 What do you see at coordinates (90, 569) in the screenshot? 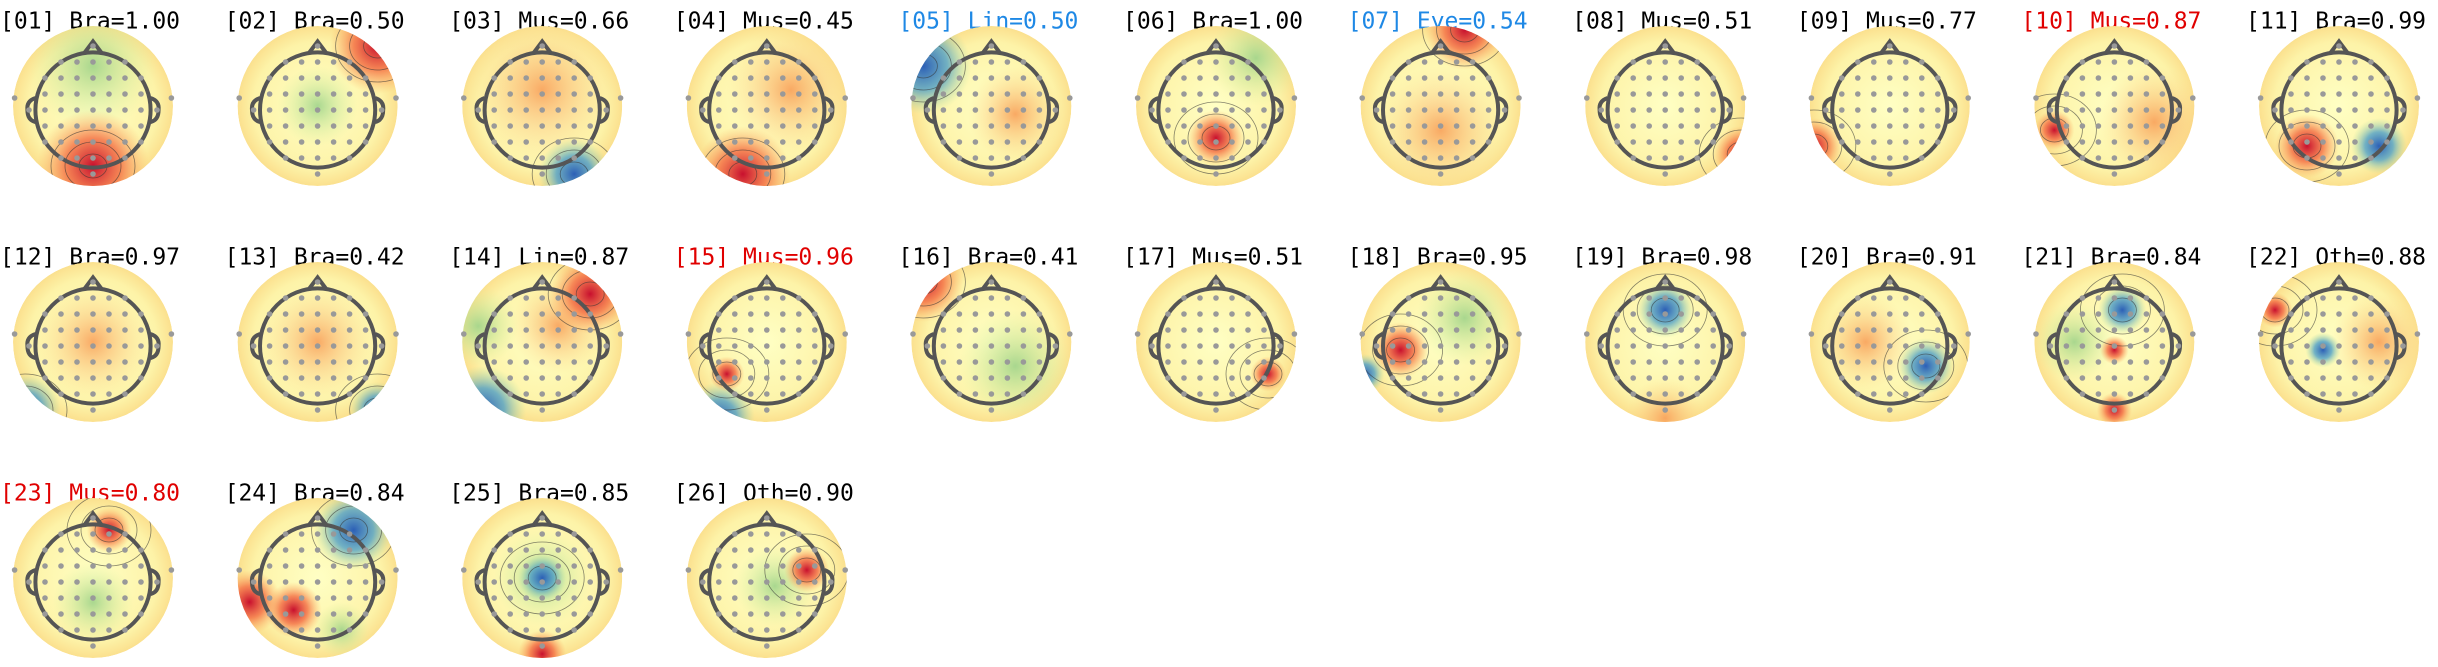
I see `component-card: [23] Mus=0.80` at bounding box center [90, 569].